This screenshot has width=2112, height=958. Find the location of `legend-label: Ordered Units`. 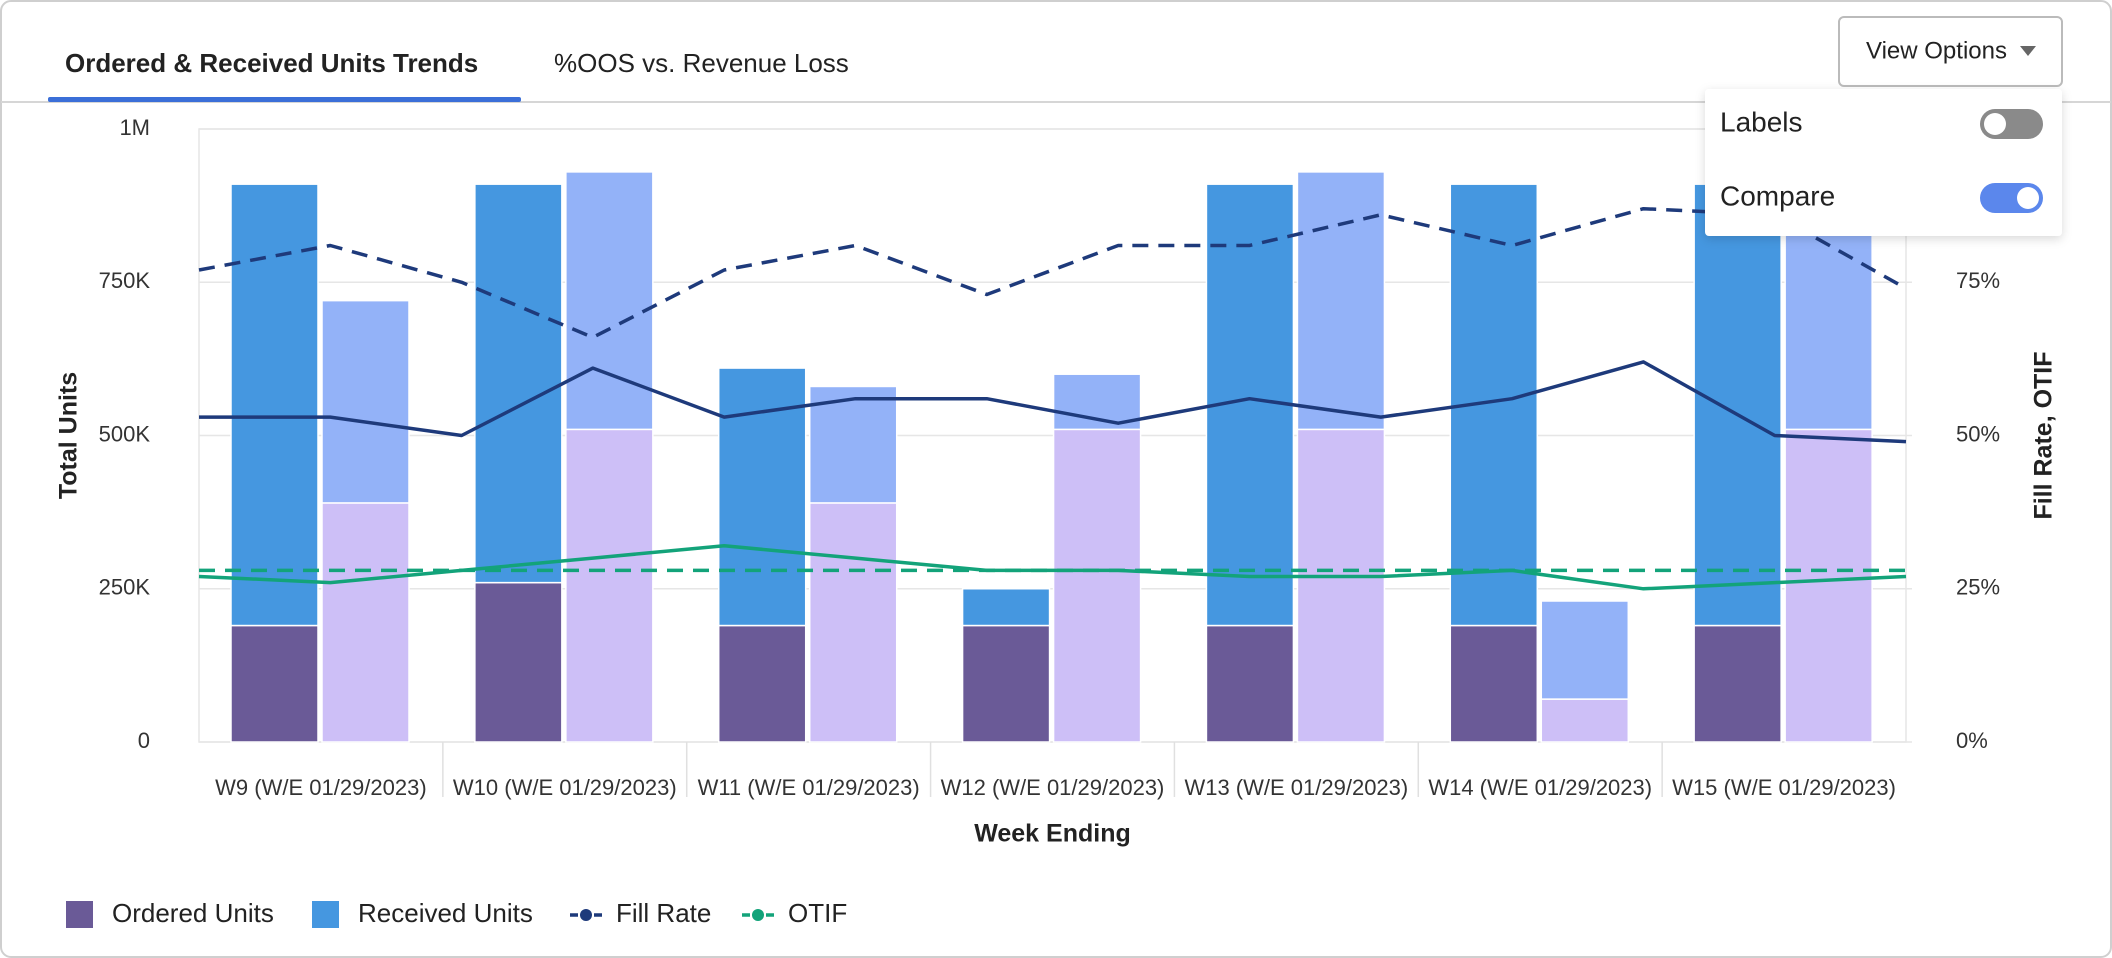

legend-label: Ordered Units is located at coordinates (193, 913).